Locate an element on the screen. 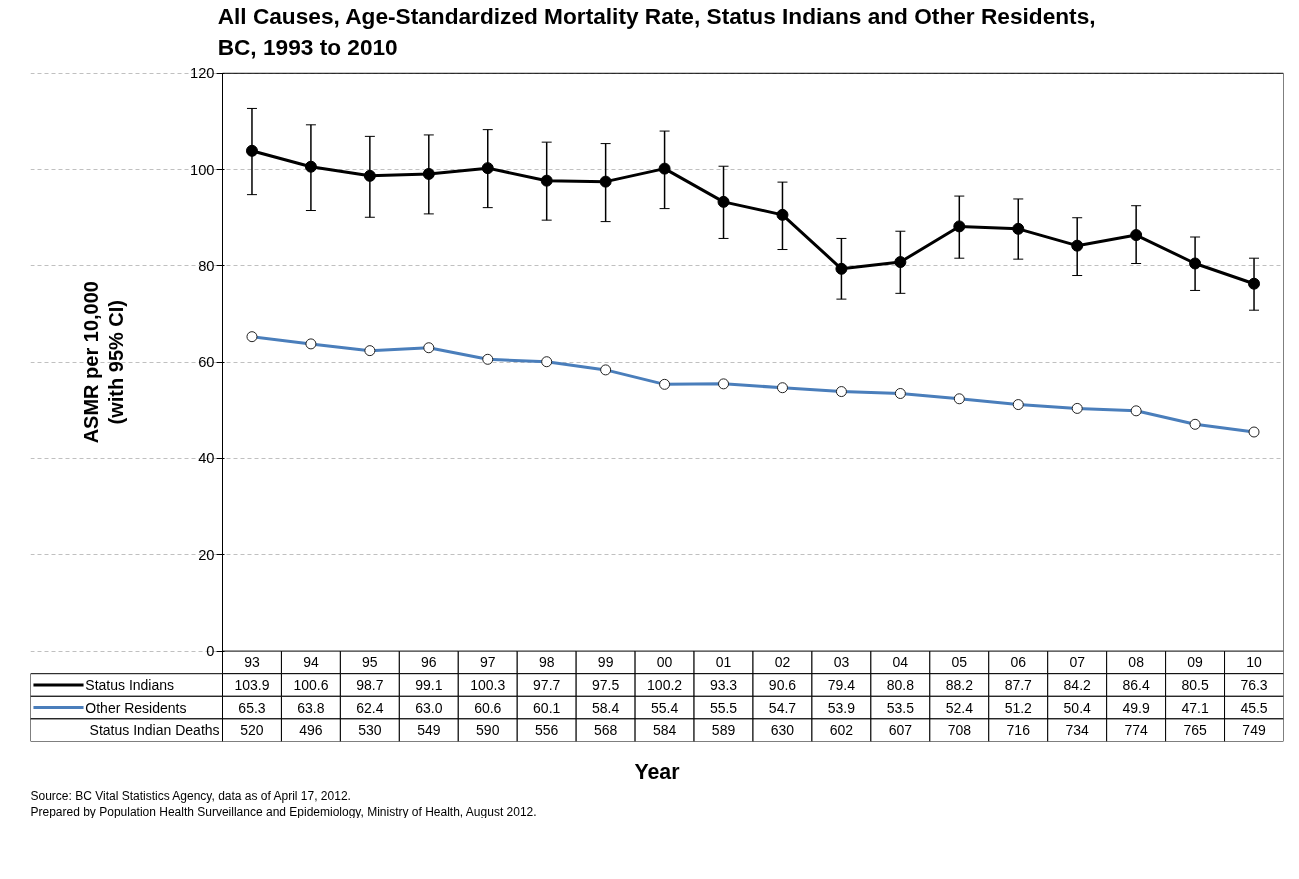 The width and height of the screenshot is (1299, 879). data-label: 55.5 is located at coordinates (723, 707).